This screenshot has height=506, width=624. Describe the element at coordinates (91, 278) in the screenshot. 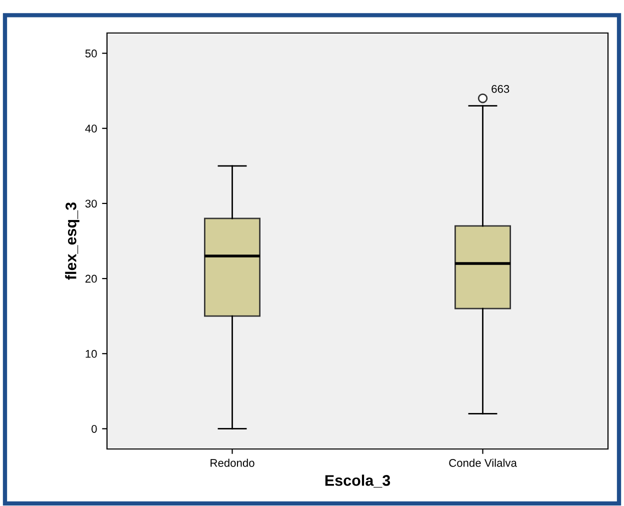

I see `y-tick-label: 20` at that location.